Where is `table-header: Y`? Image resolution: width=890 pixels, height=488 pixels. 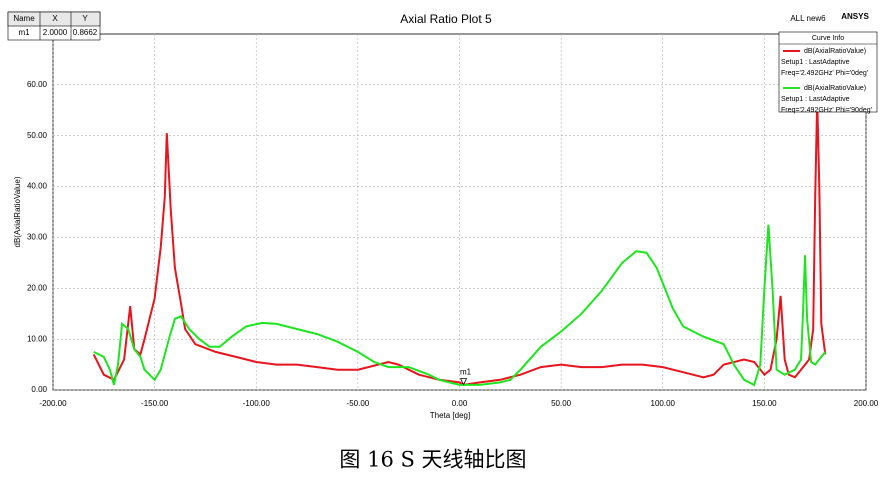
table-header: Y is located at coordinates (85, 18).